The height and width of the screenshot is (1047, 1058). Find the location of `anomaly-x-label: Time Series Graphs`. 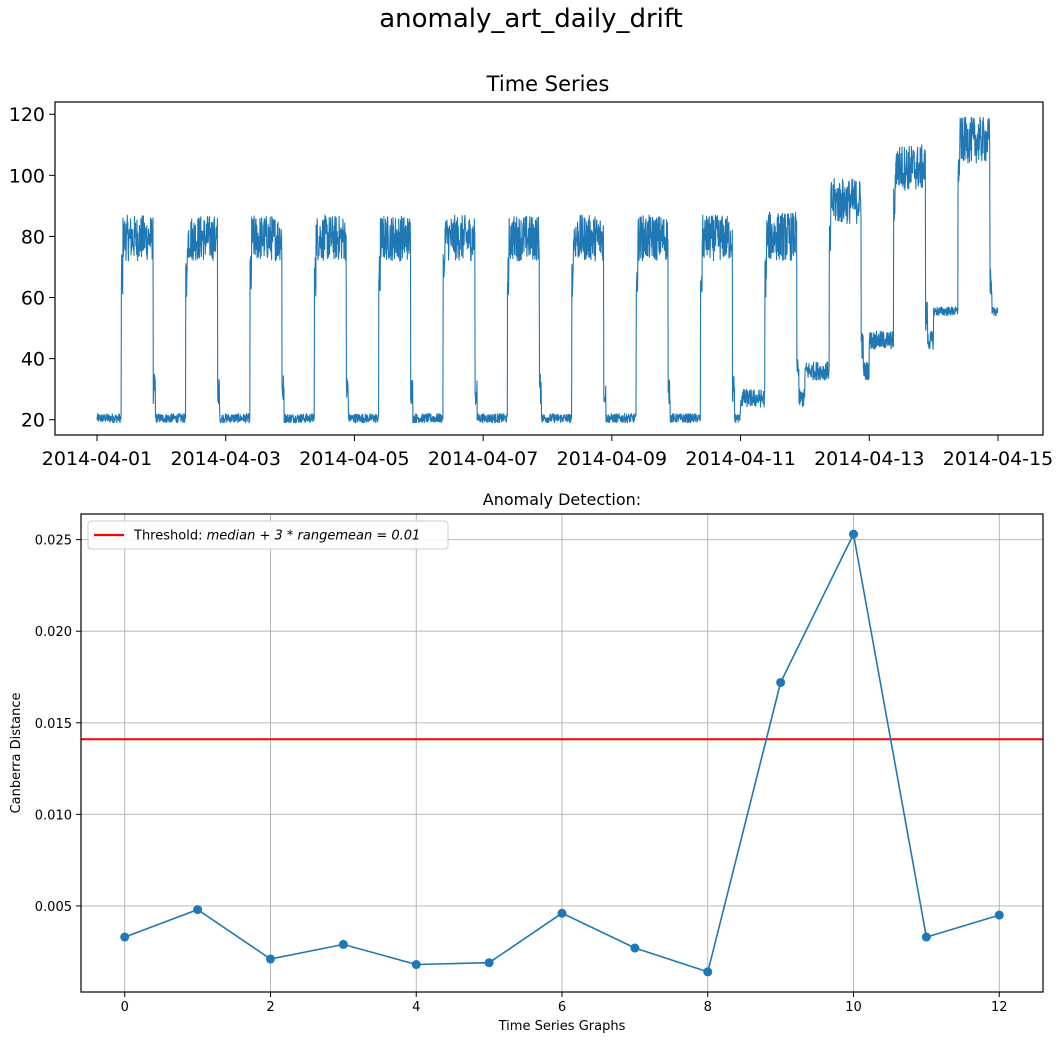

anomaly-x-label: Time Series Graphs is located at coordinates (562, 1026).